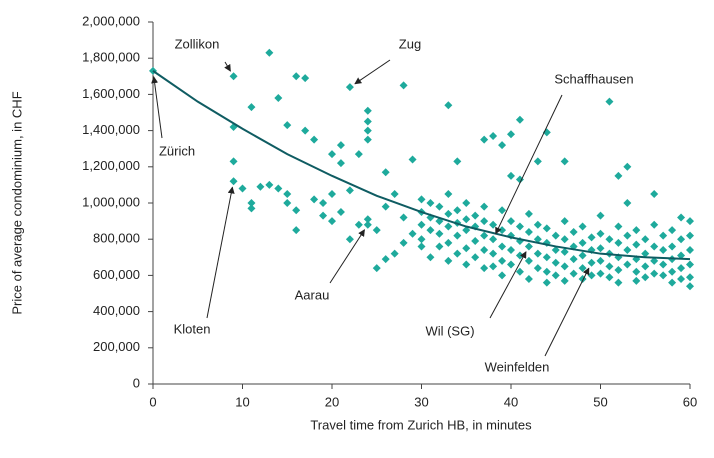  What do you see at coordinates (111, 20) in the screenshot?
I see `y-tick-label: 2,000,000` at bounding box center [111, 20].